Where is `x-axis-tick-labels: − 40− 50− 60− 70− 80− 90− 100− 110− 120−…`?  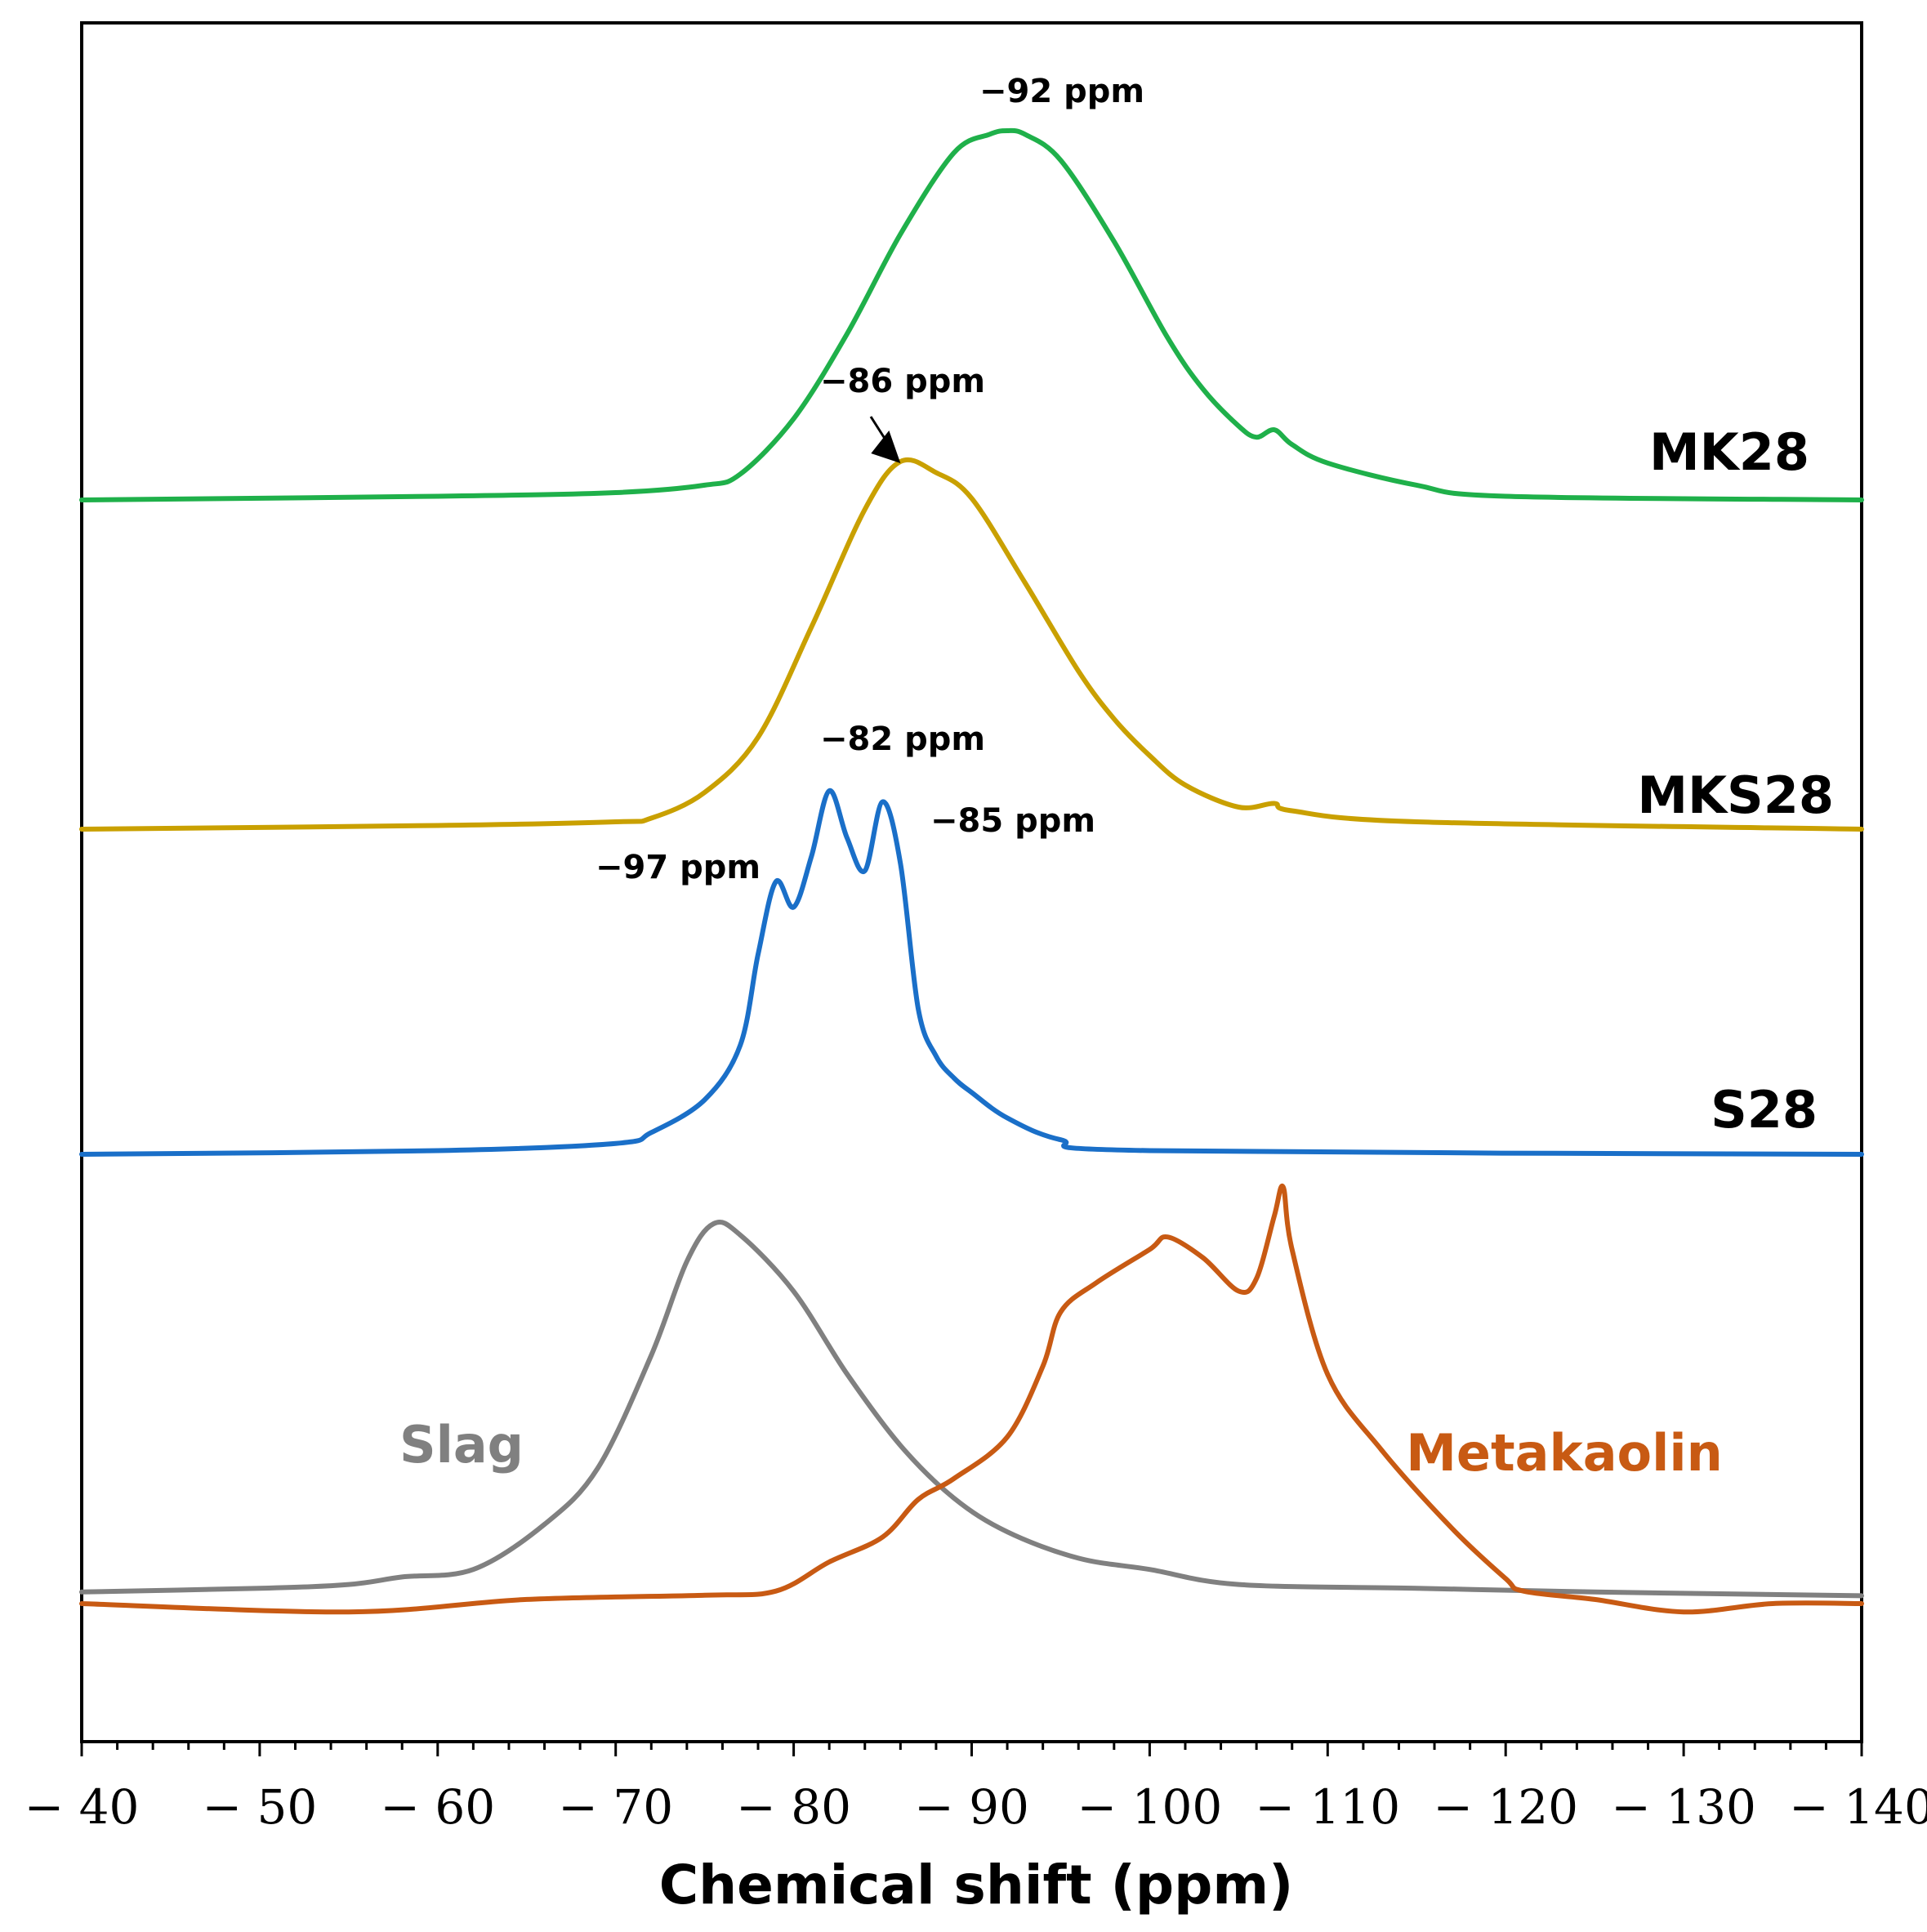 x-axis-tick-labels: − 40− 50− 60− 70− 80− 90− 100− 110− 120−… is located at coordinates (976, 1807).